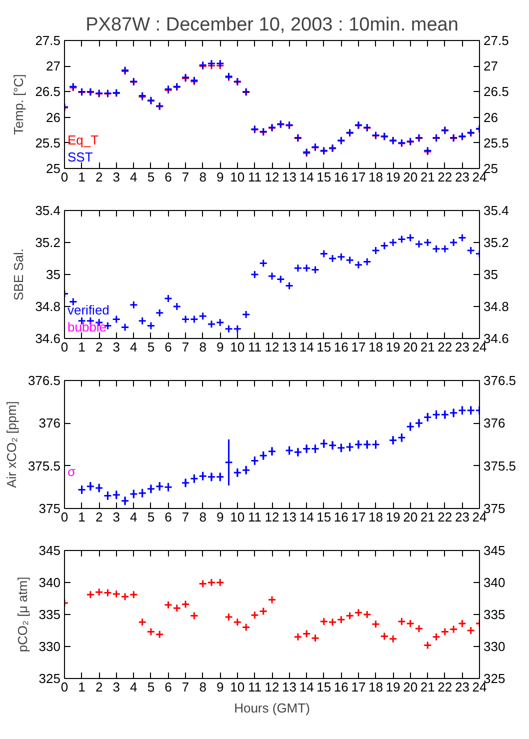 The width and height of the screenshot is (529, 739). I want to click on y-tick-label: 345, so click(49, 550).